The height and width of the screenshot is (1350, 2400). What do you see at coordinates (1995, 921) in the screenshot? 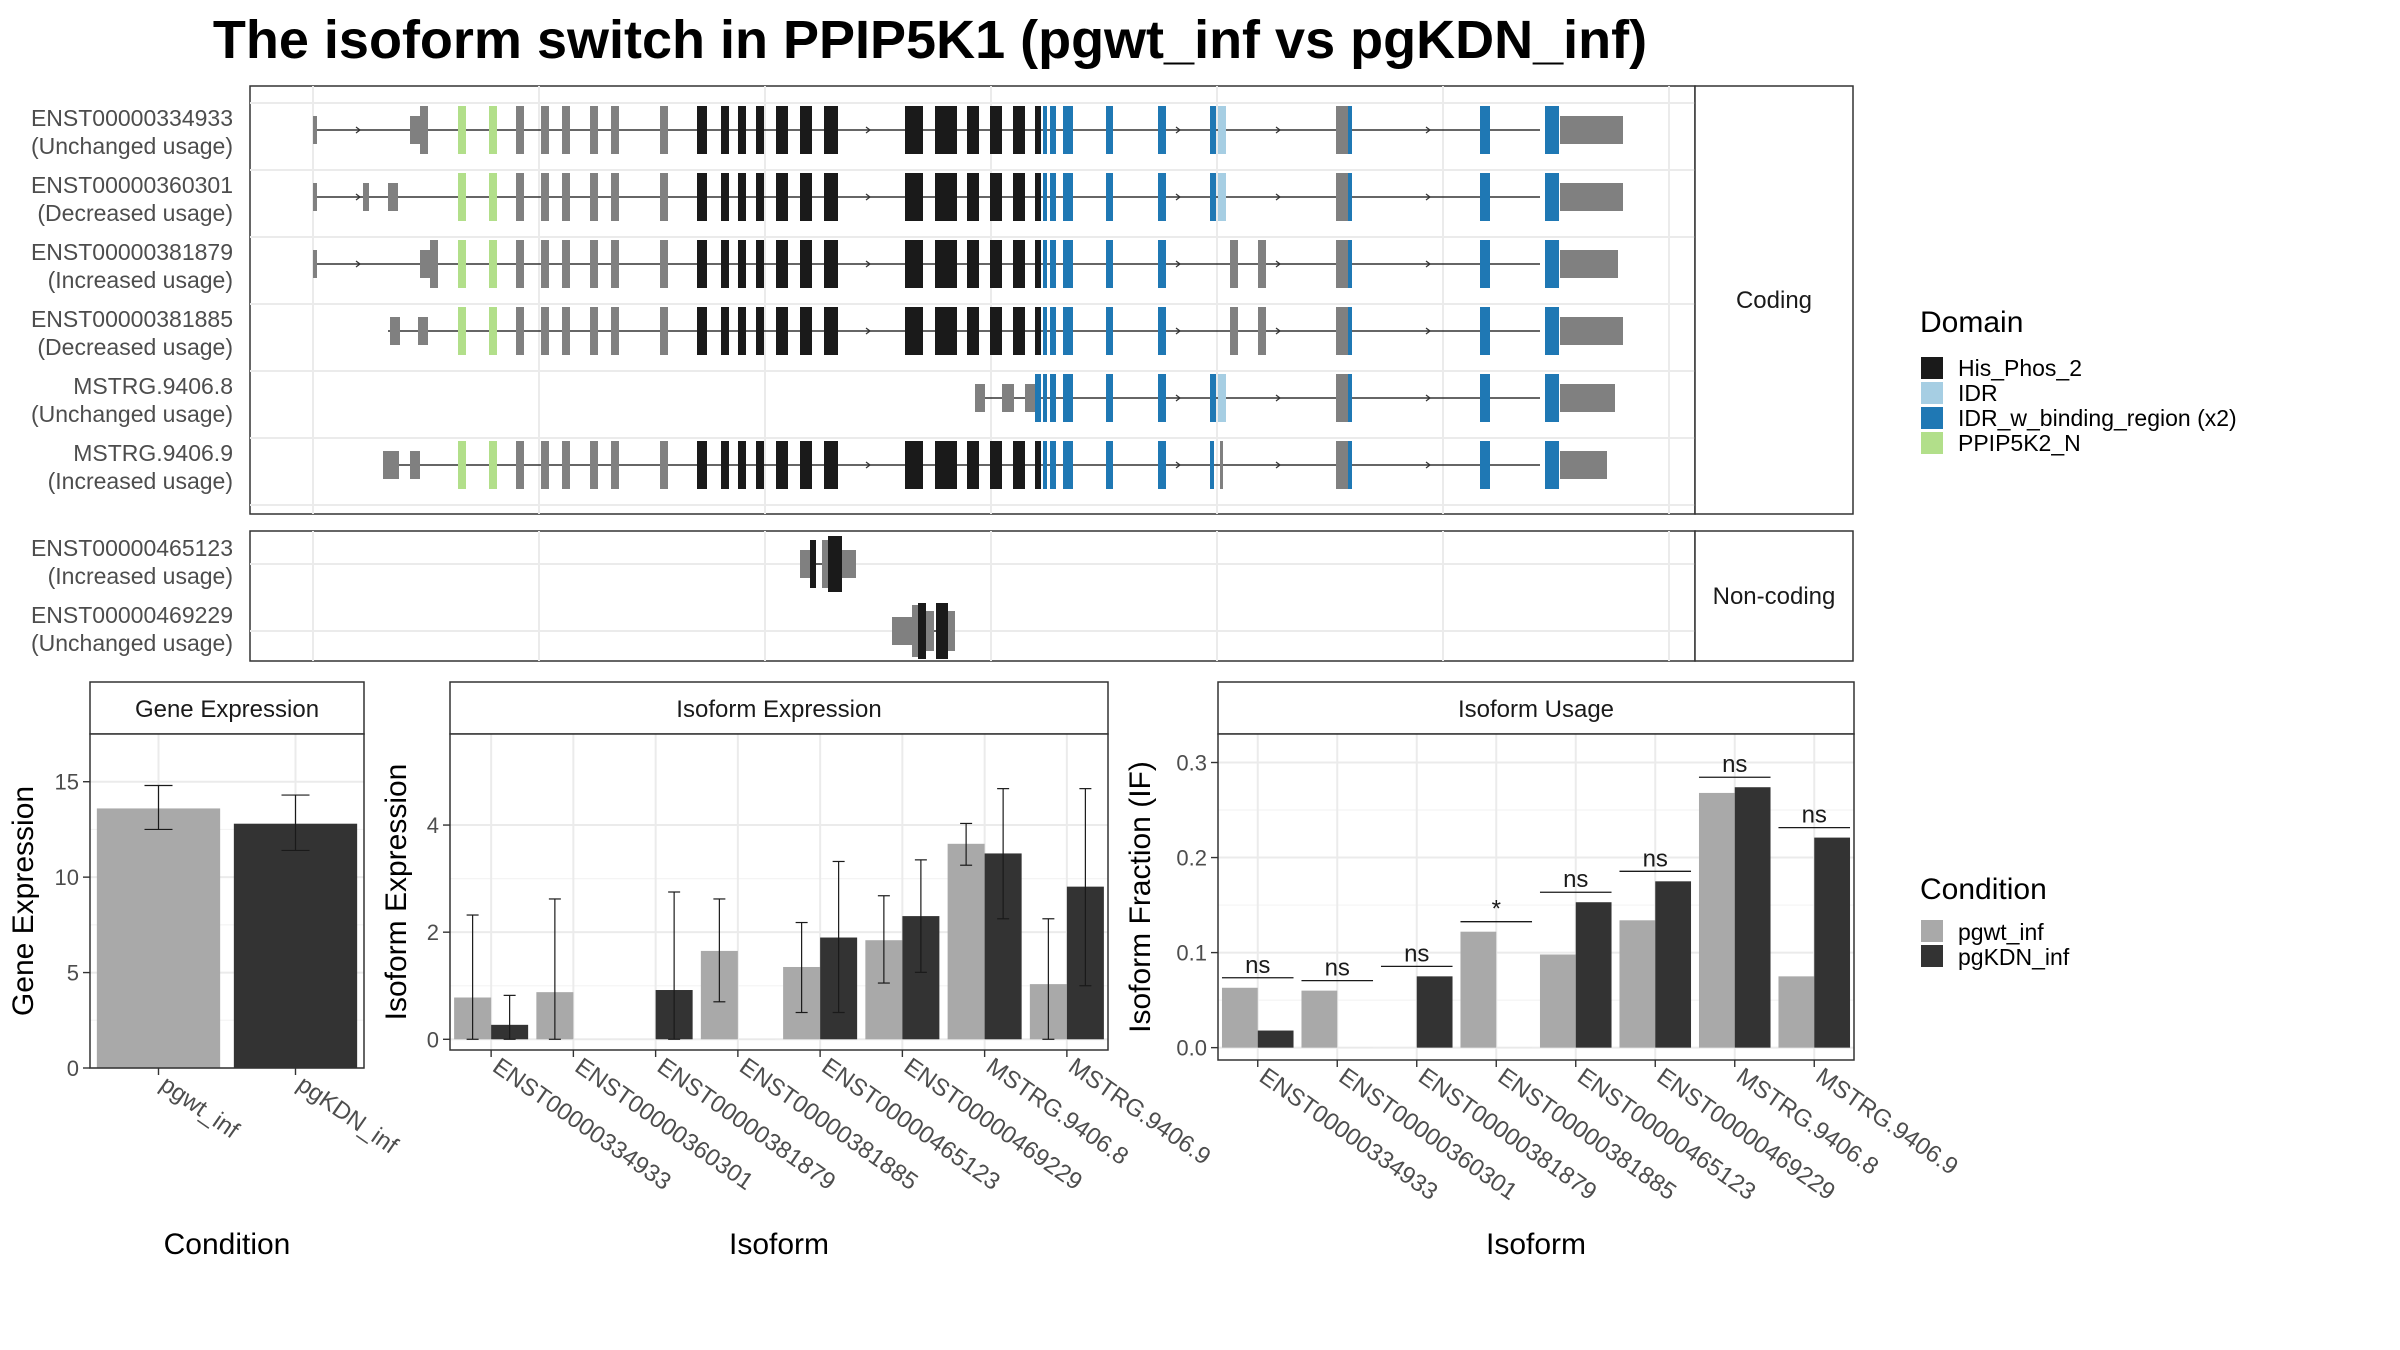
I see `condition-legend: Condition pgwt_inf pgKDN_inf` at bounding box center [1995, 921].